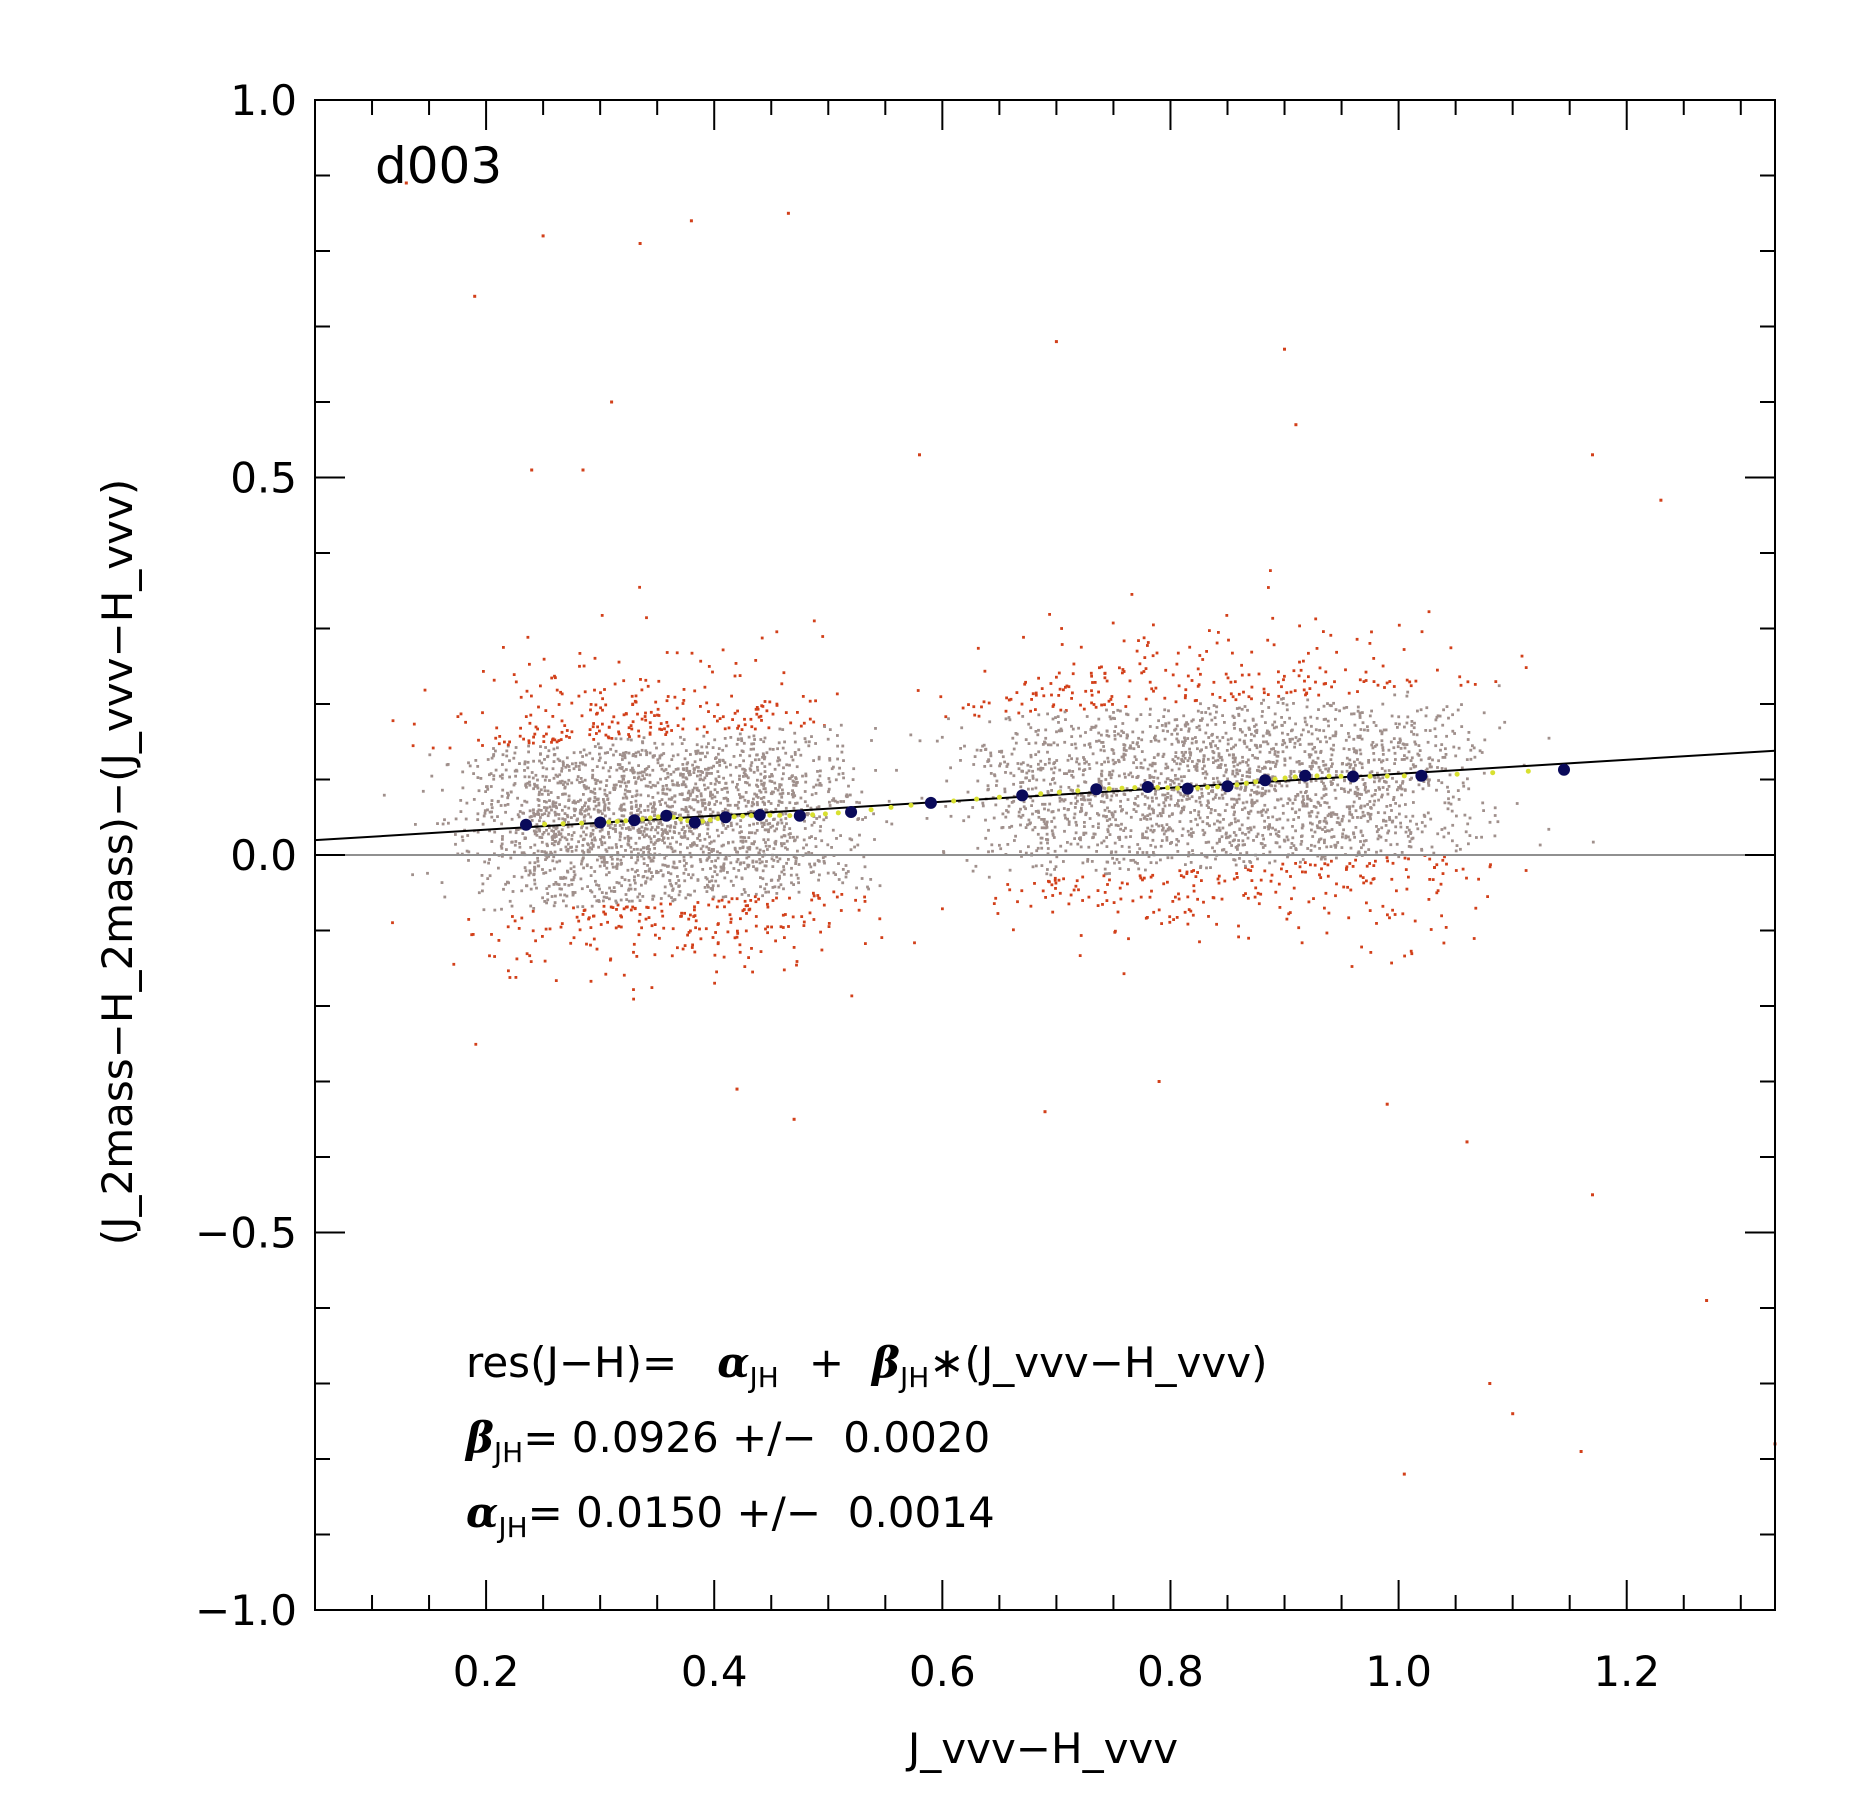 The width and height of the screenshot is (1858, 1800). Describe the element at coordinates (556, 775) in the screenshot. I see `scatter-point-2044` at that location.